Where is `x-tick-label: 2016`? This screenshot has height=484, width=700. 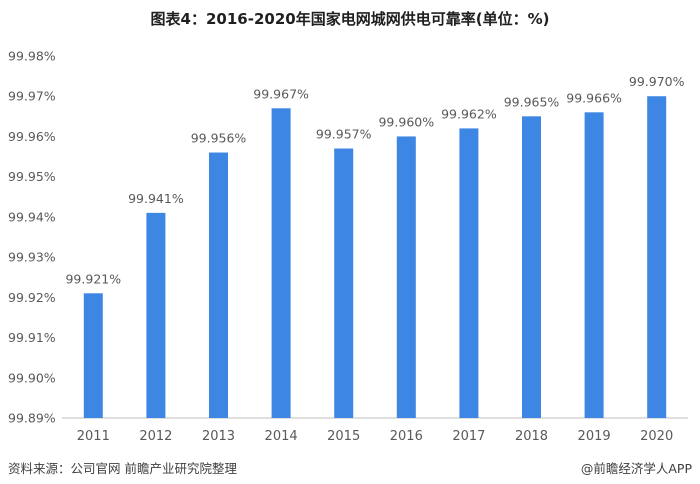
x-tick-label: 2016 is located at coordinates (406, 436).